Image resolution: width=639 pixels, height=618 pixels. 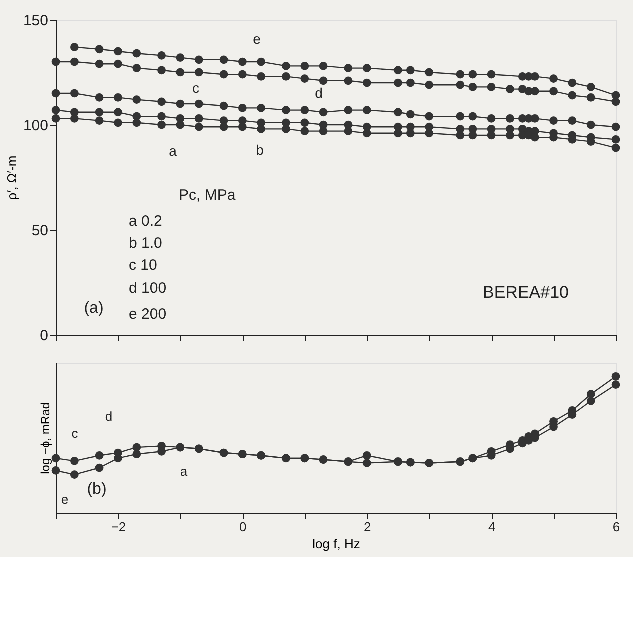 What do you see at coordinates (12, 178) in the screenshot?
I see `y-axis-title: ρ′, Ω′-m` at bounding box center [12, 178].